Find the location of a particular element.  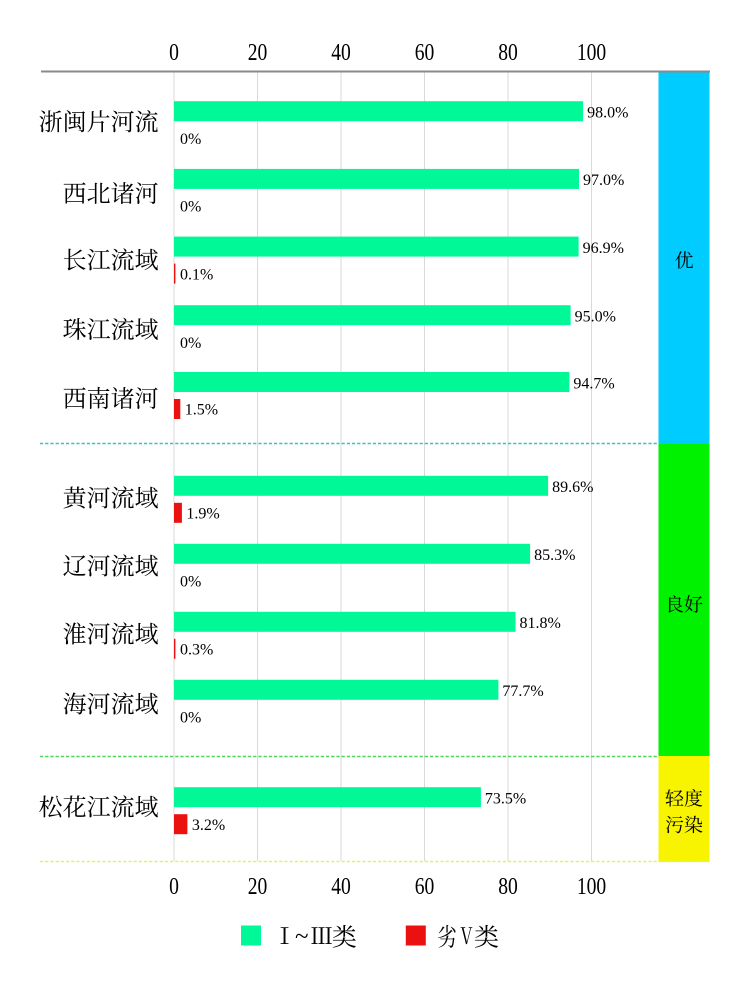

svg-text: 0.3% is located at coordinates (196, 650).